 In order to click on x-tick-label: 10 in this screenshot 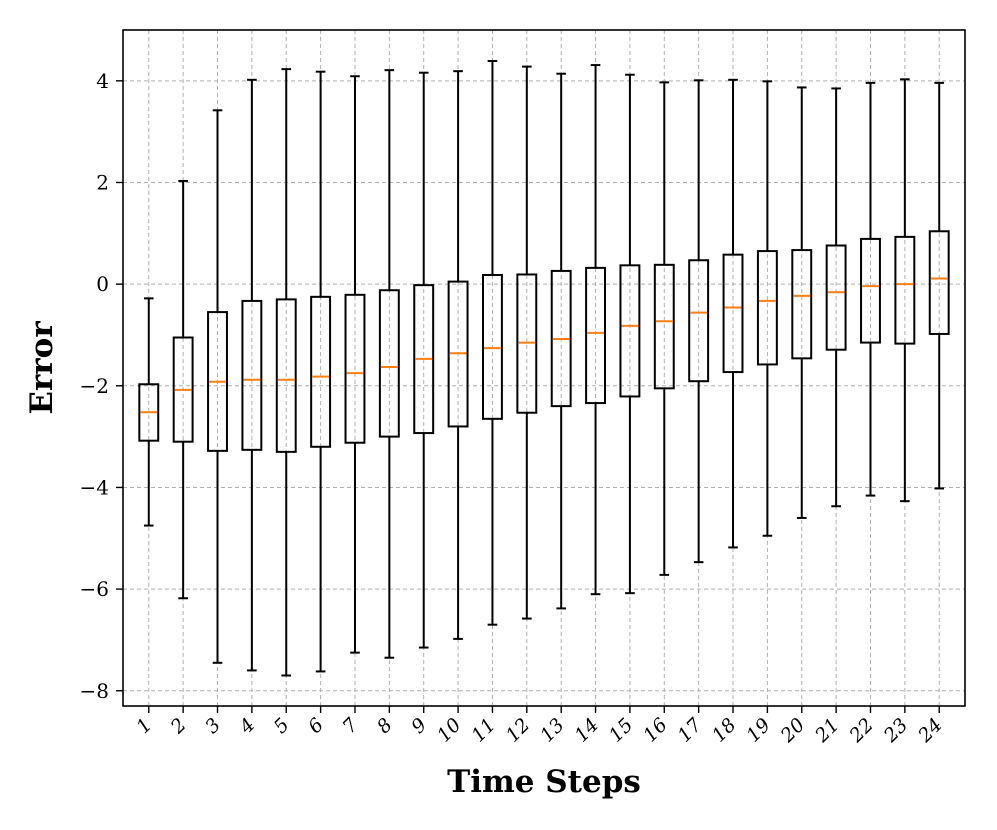, I will do `click(449, 730)`.